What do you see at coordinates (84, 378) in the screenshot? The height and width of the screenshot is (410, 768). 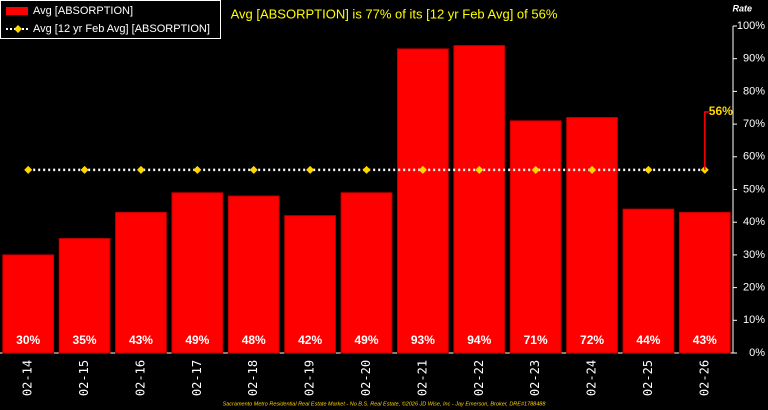 I see `x-tick-label: 02-15` at bounding box center [84, 378].